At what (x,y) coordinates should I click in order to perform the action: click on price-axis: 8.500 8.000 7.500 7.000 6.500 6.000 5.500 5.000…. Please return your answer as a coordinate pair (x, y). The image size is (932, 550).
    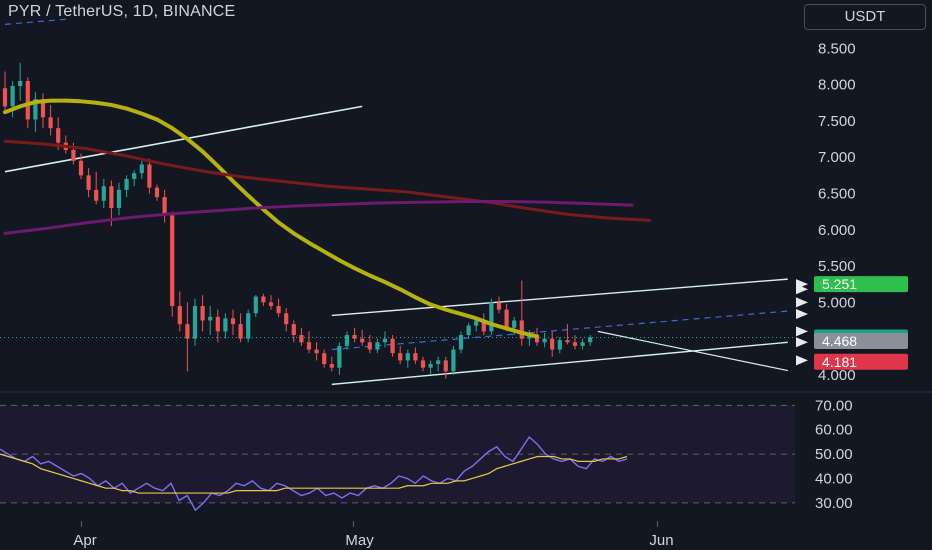
    Looking at the image, I should click on (852, 212).